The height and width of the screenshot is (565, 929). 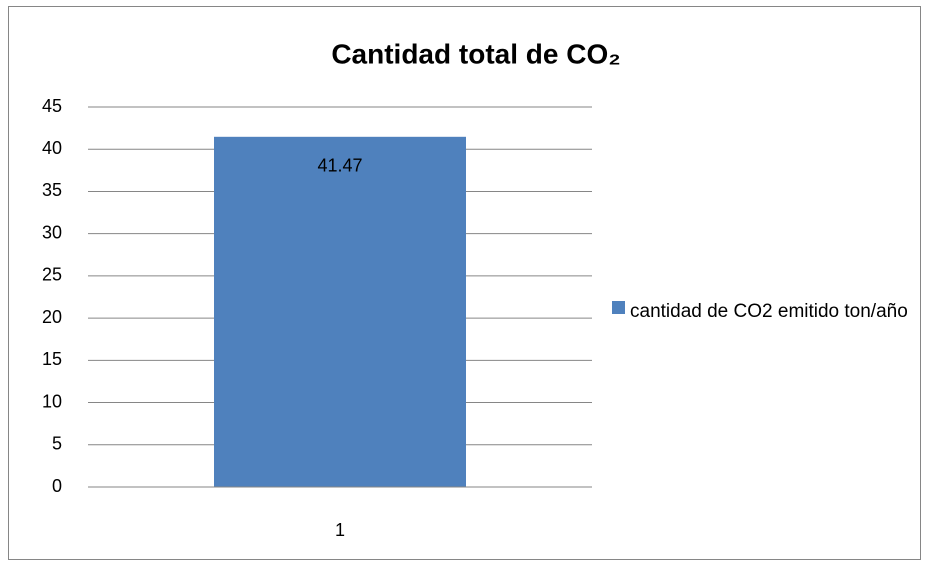 What do you see at coordinates (52, 106) in the screenshot?
I see `y-tick-label: 45` at bounding box center [52, 106].